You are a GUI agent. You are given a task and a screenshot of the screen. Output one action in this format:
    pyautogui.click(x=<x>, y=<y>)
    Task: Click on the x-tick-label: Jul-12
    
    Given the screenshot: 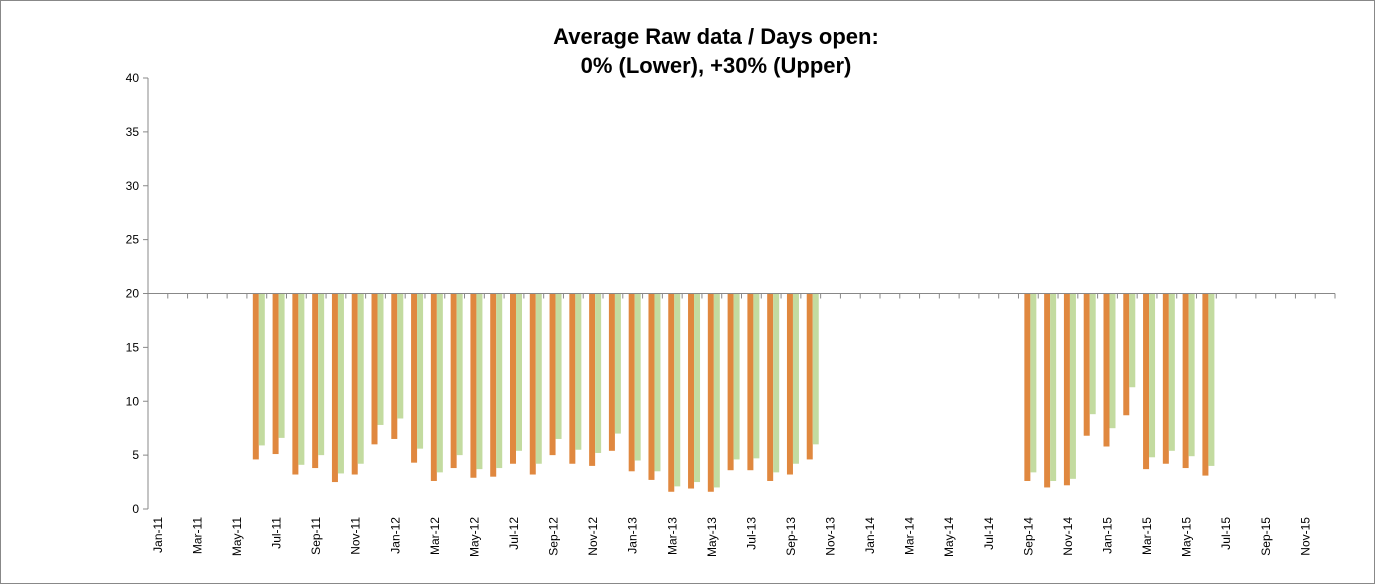 What is the action you would take?
    pyautogui.click(x=514, y=533)
    